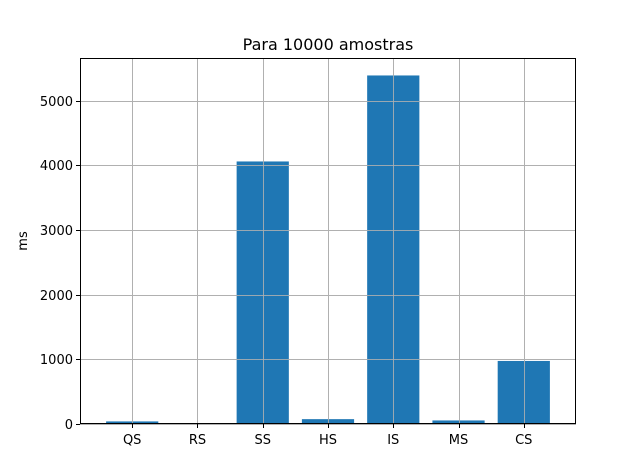 The width and height of the screenshot is (640, 476). Describe the element at coordinates (56, 231) in the screenshot. I see `y-tick-label: 3000` at that location.